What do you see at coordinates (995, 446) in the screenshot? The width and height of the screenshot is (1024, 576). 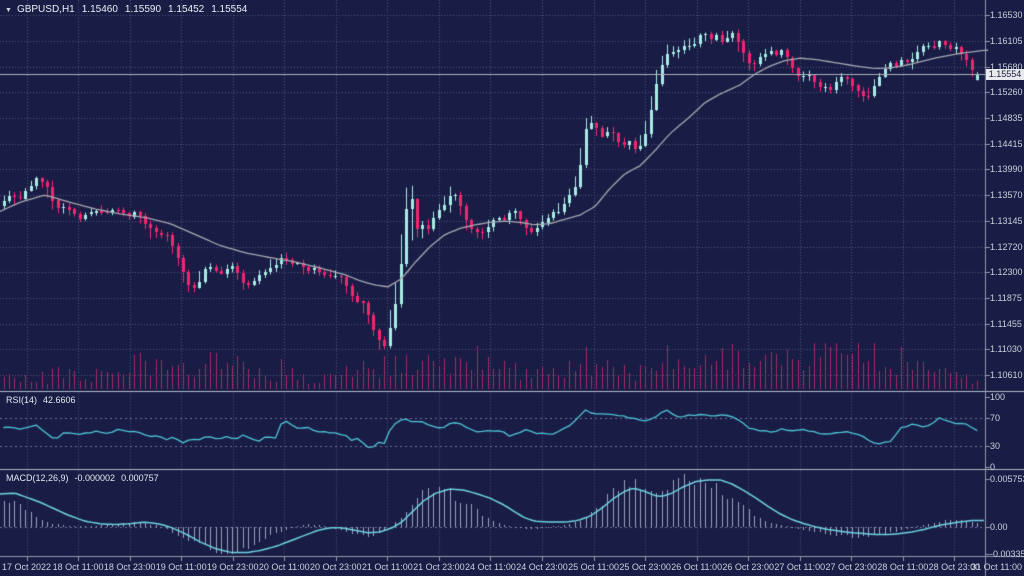 I see `rsi-axis-label: 30` at bounding box center [995, 446].